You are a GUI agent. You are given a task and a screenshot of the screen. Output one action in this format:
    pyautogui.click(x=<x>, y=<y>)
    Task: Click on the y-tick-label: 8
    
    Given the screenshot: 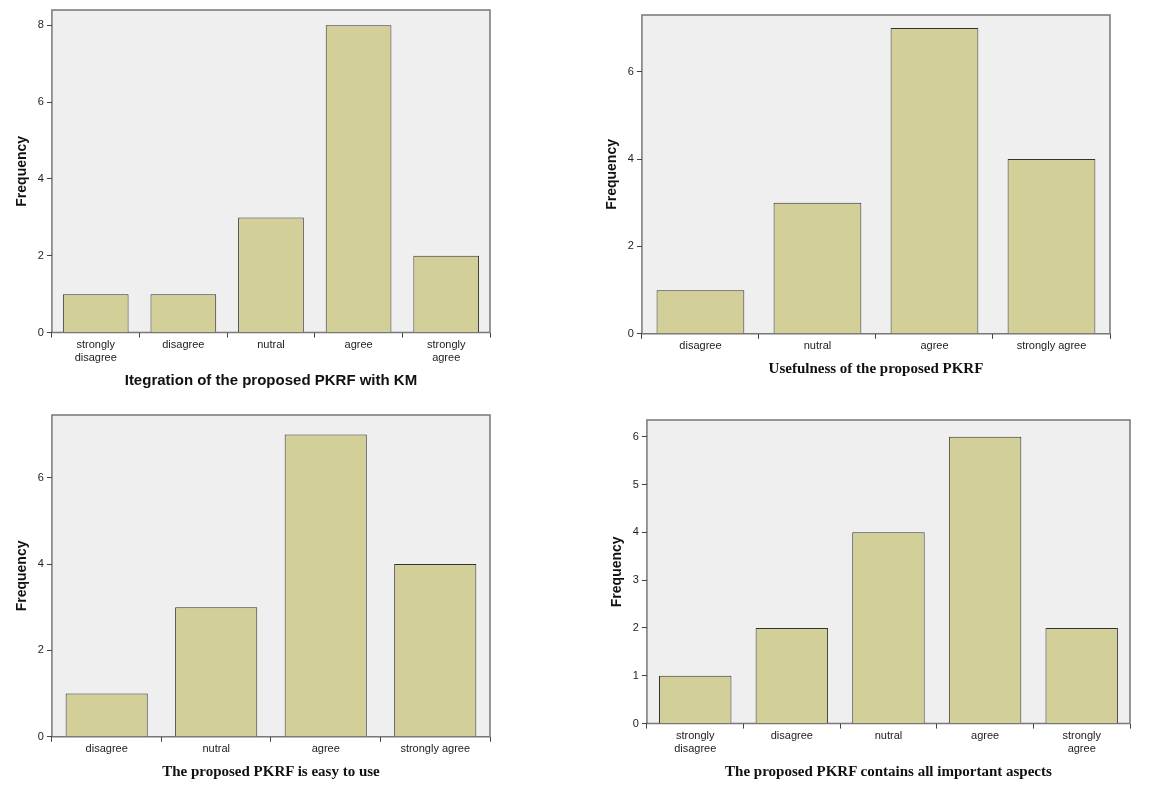 What is the action you would take?
    pyautogui.click(x=40, y=24)
    